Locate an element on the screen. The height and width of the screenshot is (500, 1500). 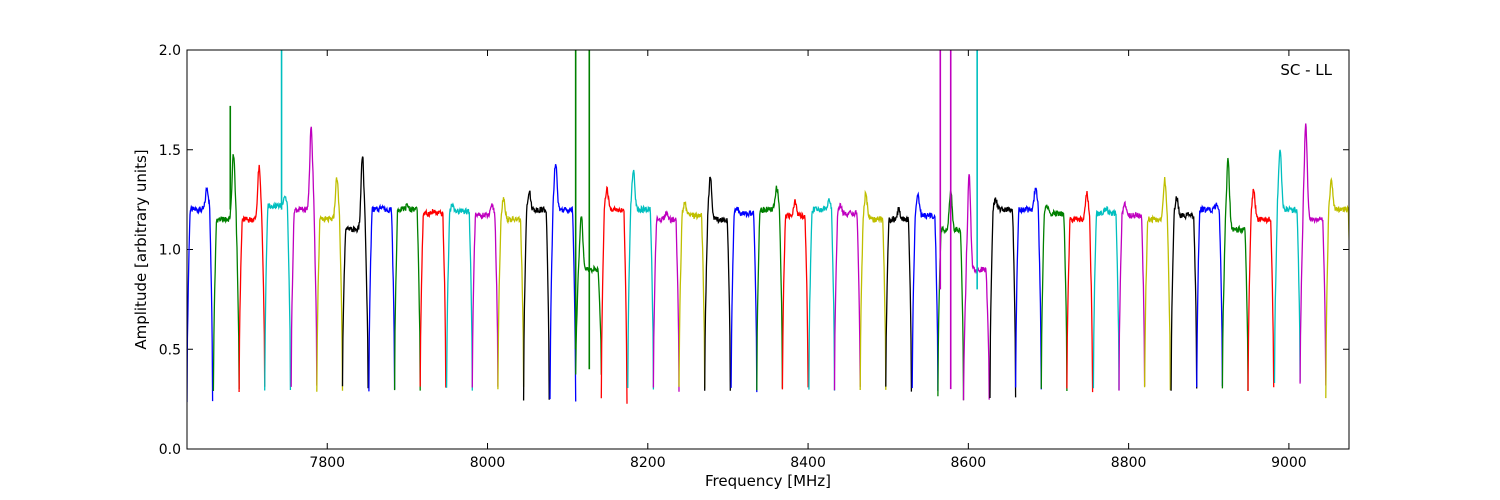
x-tick-label: 7800 is located at coordinates (327, 463).